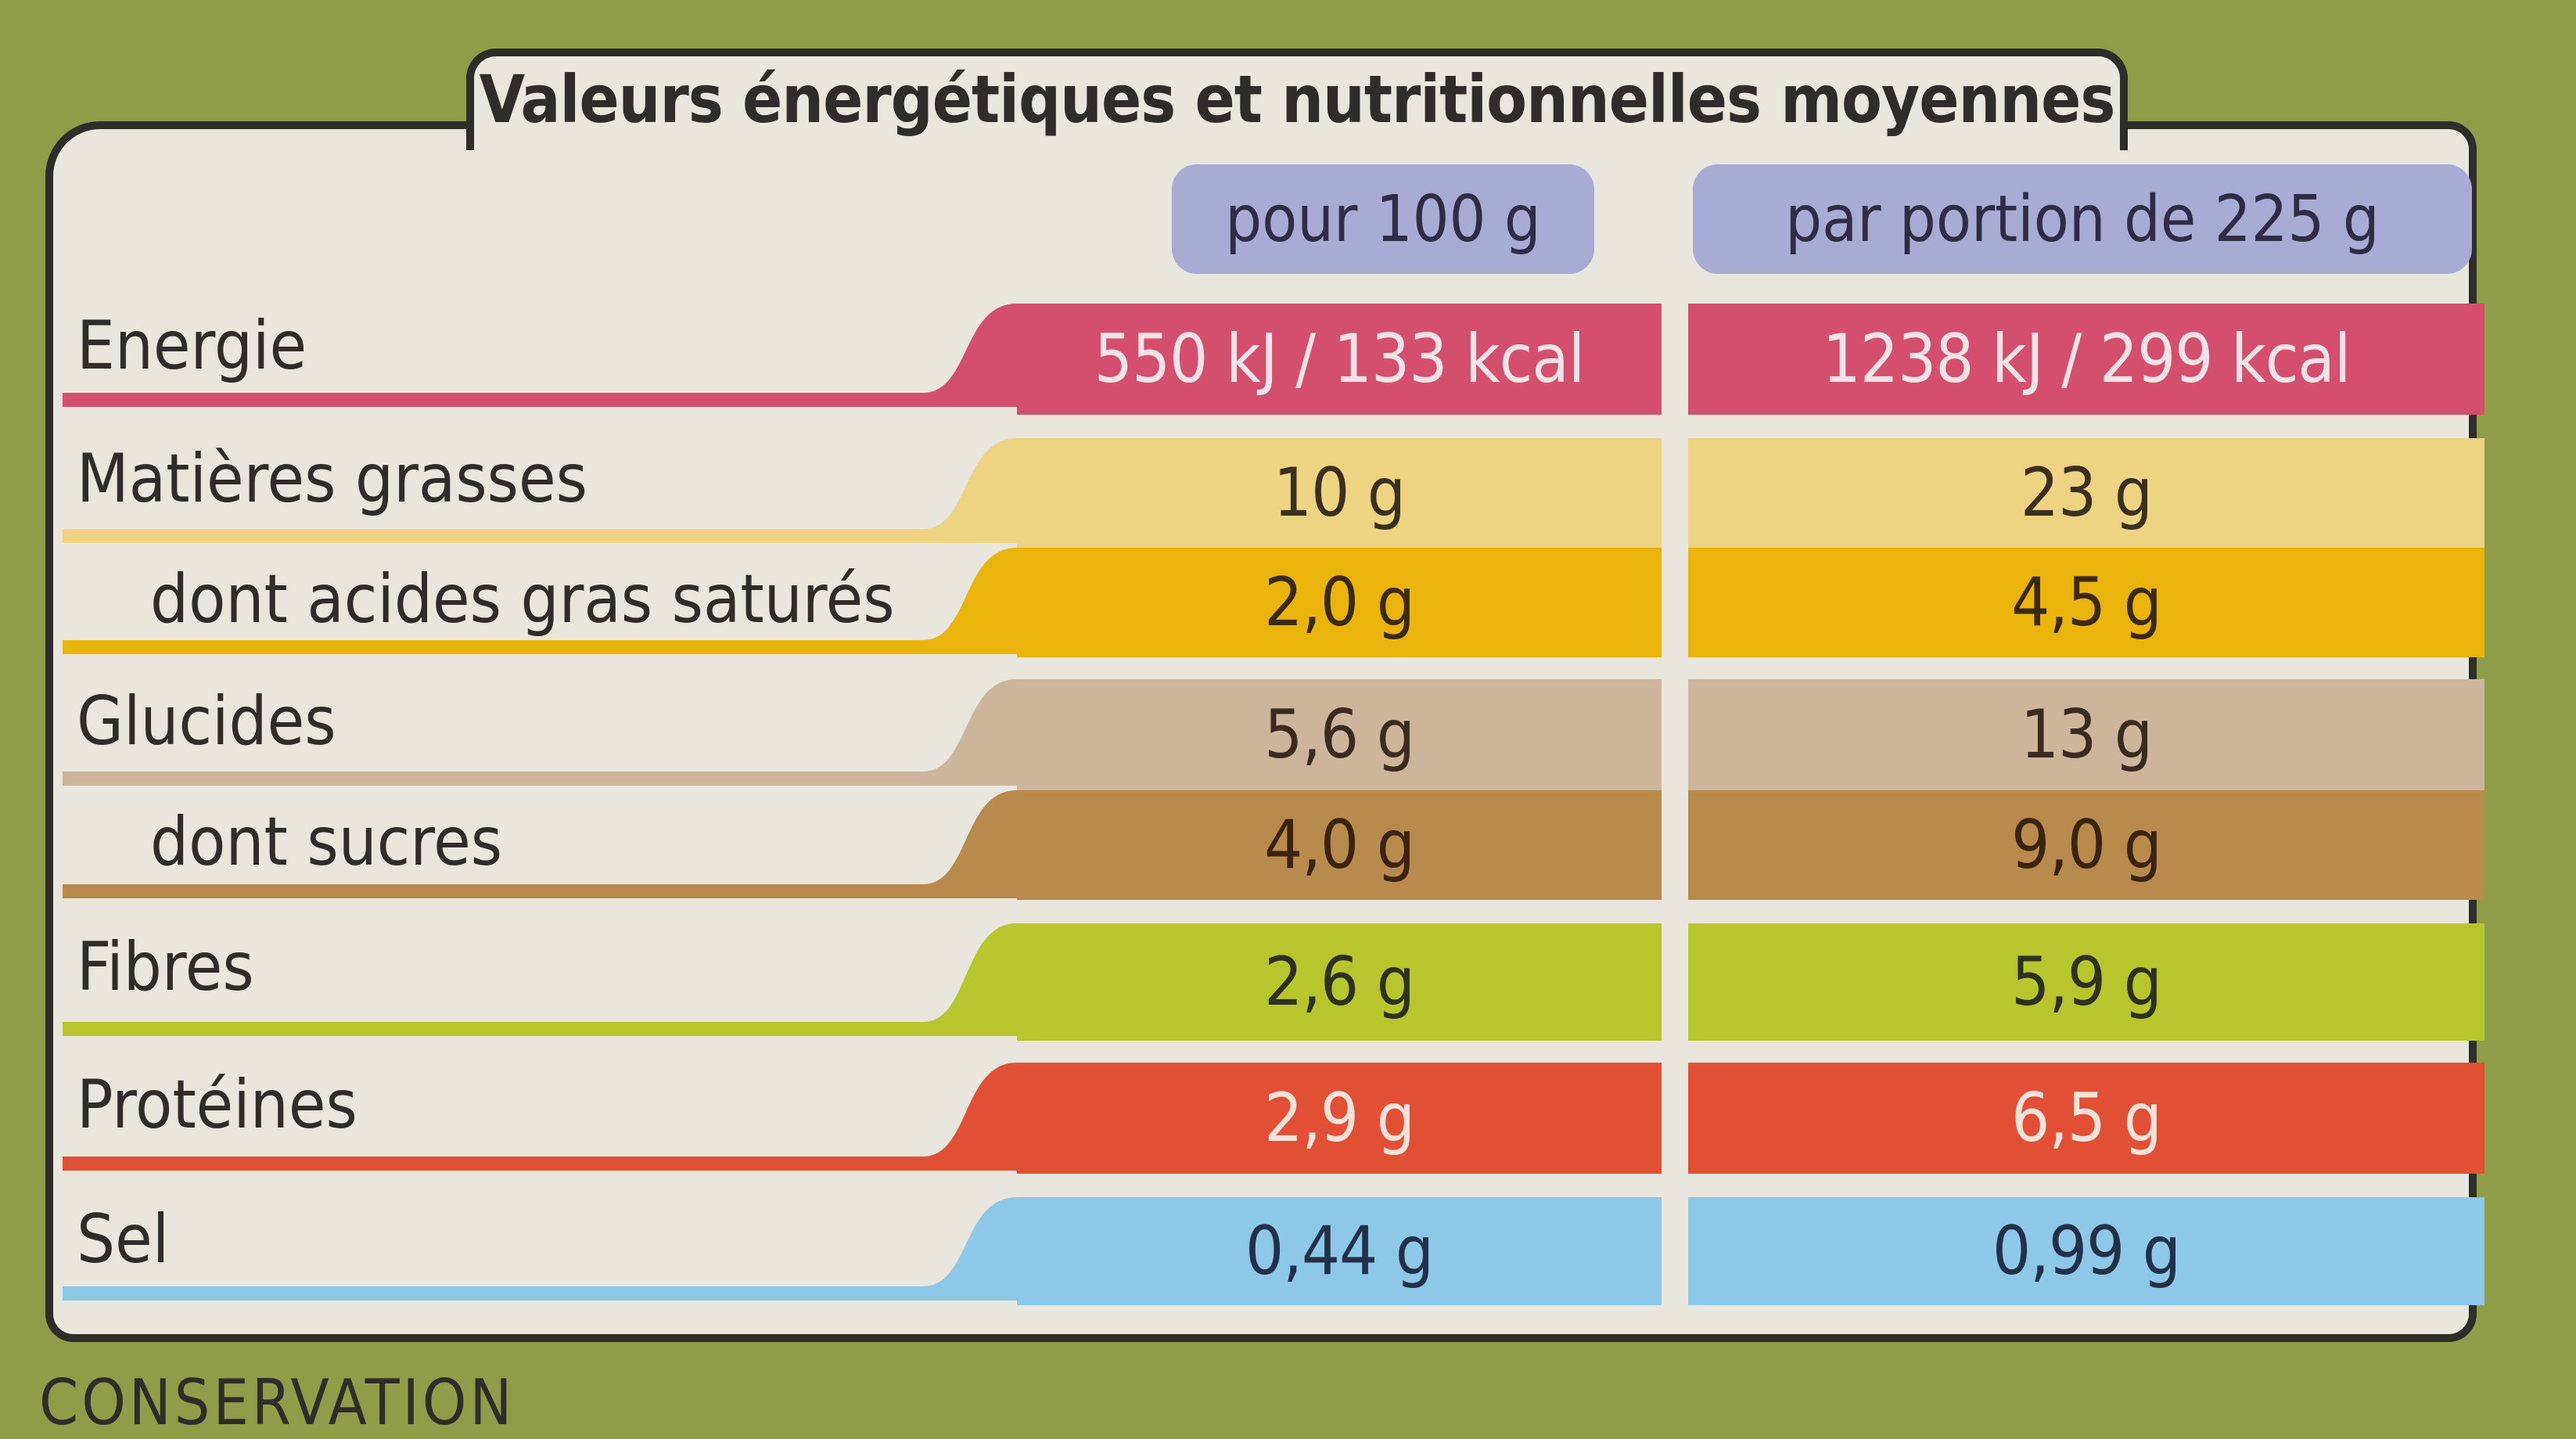 The height and width of the screenshot is (1439, 2576). What do you see at coordinates (332, 479) in the screenshot?
I see `row-label: Matières grasses` at bounding box center [332, 479].